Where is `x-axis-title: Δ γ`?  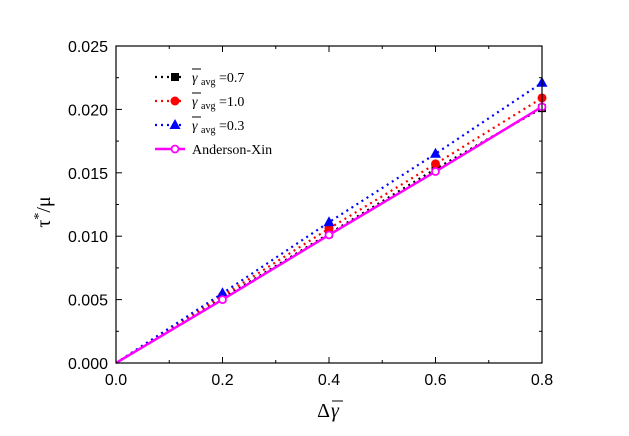 x-axis-title: Δ γ is located at coordinates (330, 411).